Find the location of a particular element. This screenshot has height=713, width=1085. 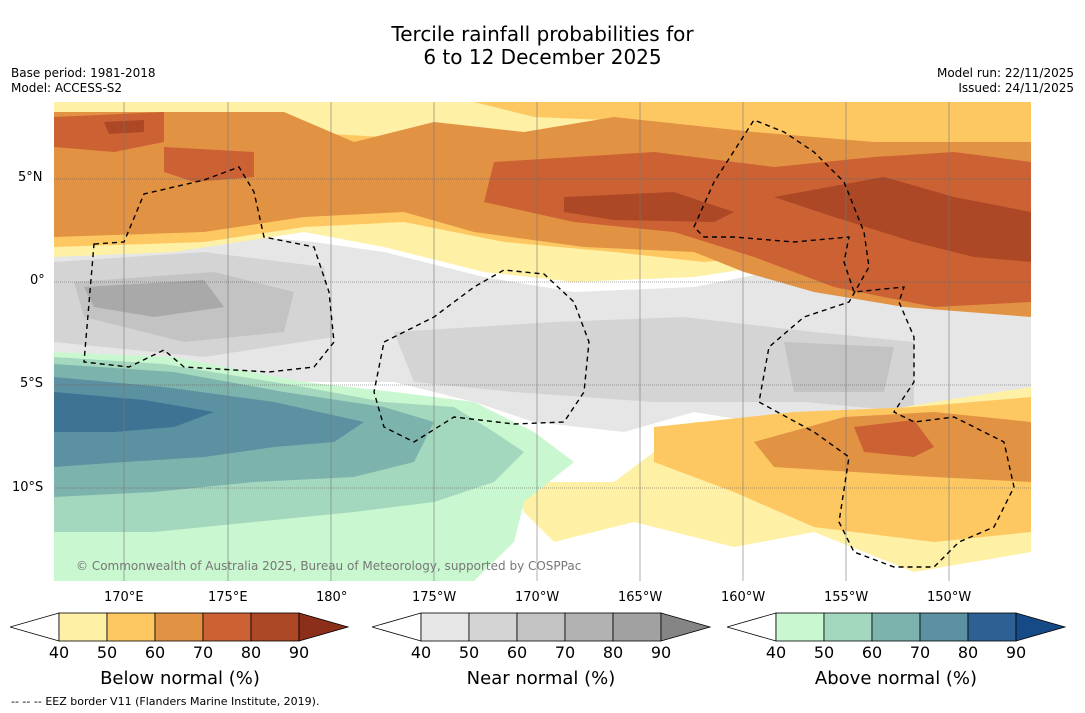

colorbar-near-extend-high is located at coordinates (686, 627).